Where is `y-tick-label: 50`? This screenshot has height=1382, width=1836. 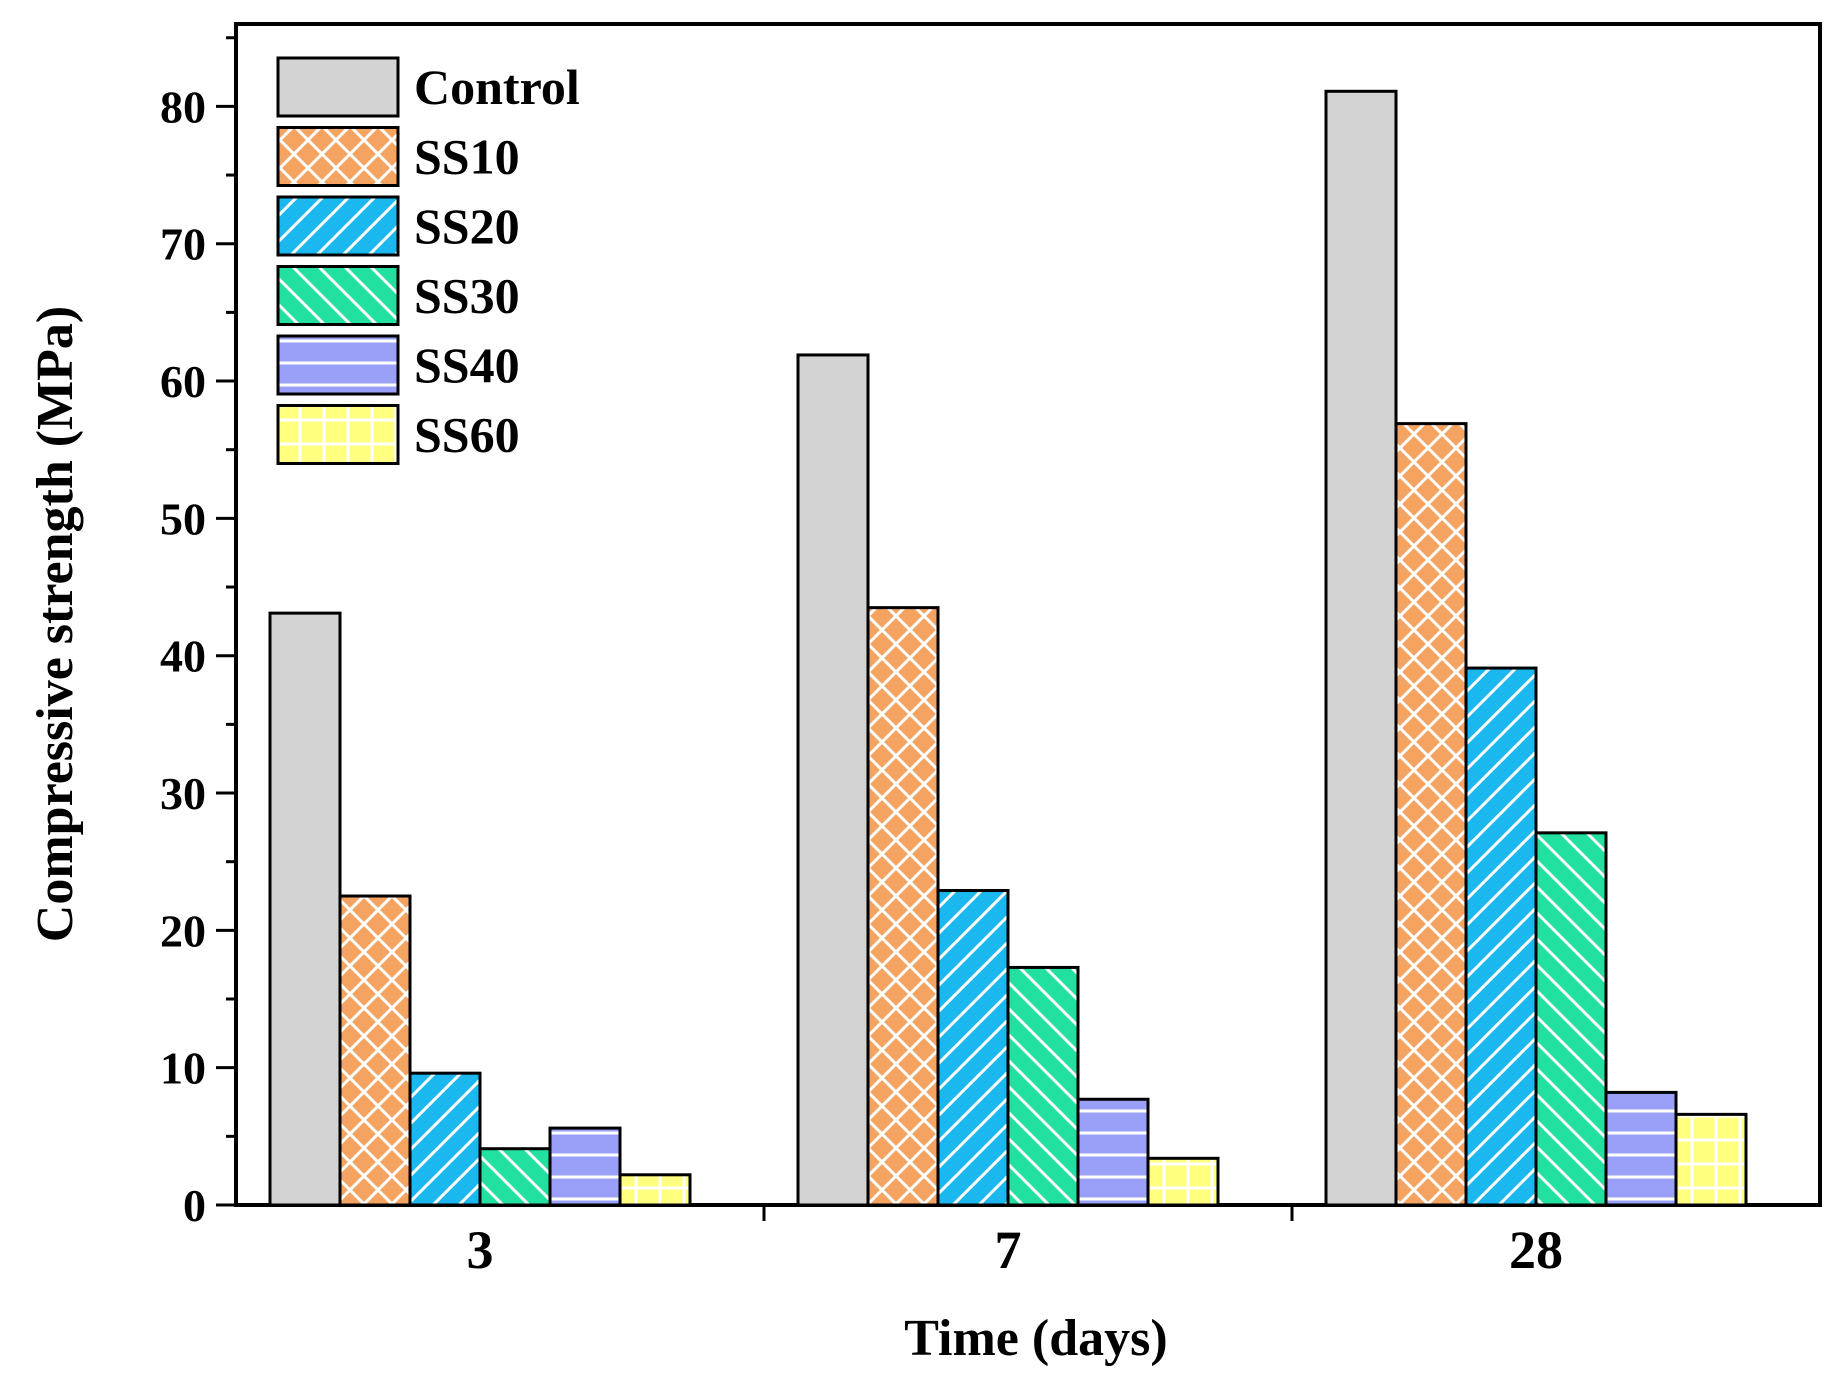 y-tick-label: 50 is located at coordinates (183, 518).